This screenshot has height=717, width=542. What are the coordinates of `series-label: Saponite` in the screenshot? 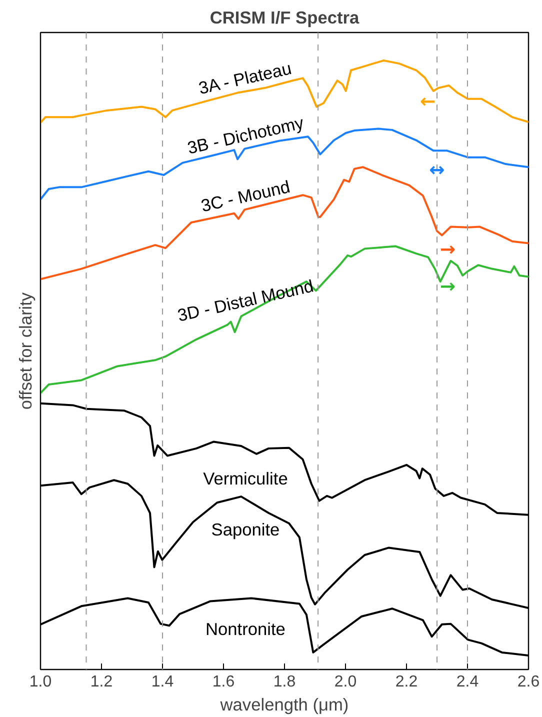 It's located at (245, 530).